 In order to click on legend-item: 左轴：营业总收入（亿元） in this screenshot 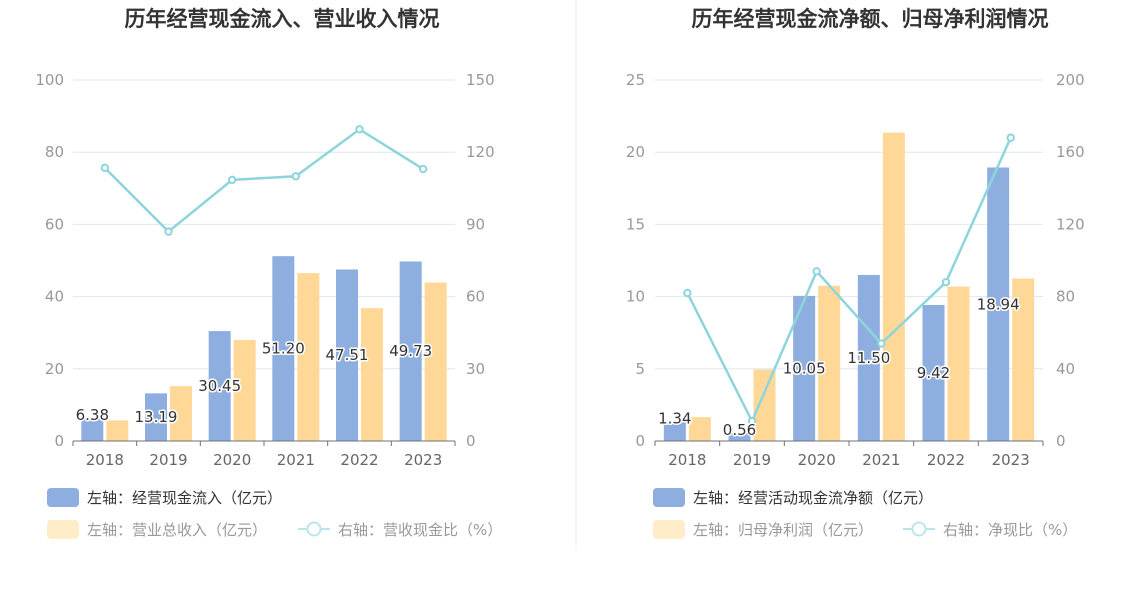, I will do `click(157, 529)`.